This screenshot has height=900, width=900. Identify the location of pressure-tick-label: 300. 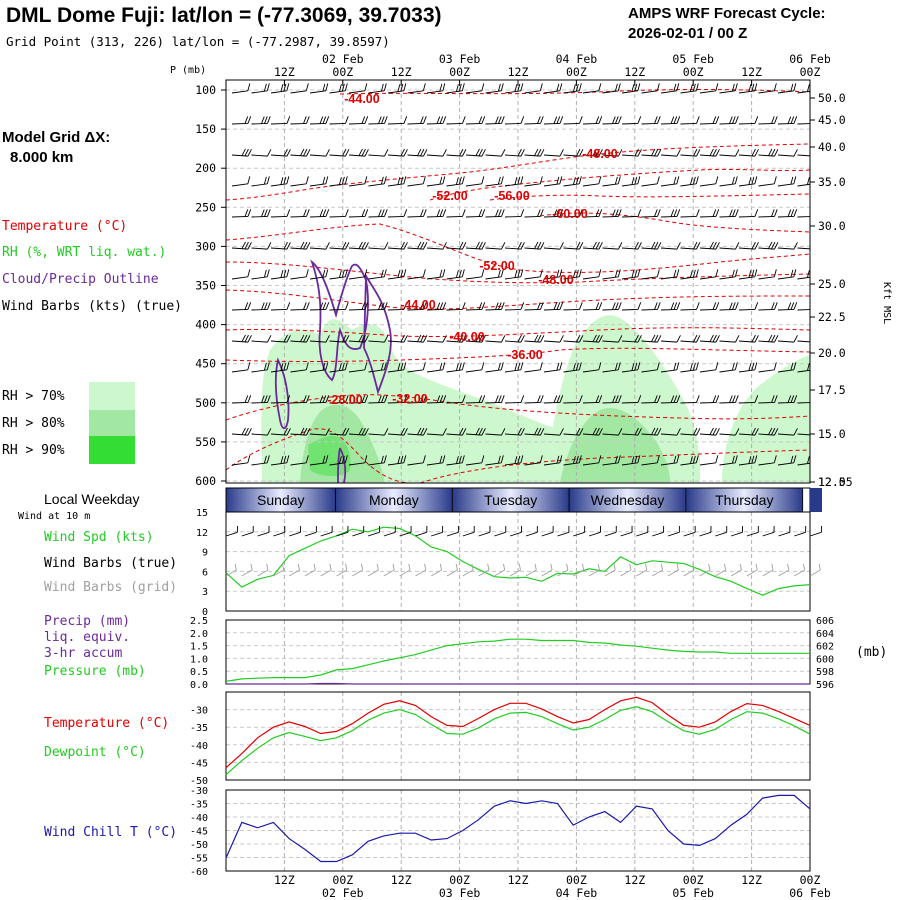
(205, 246).